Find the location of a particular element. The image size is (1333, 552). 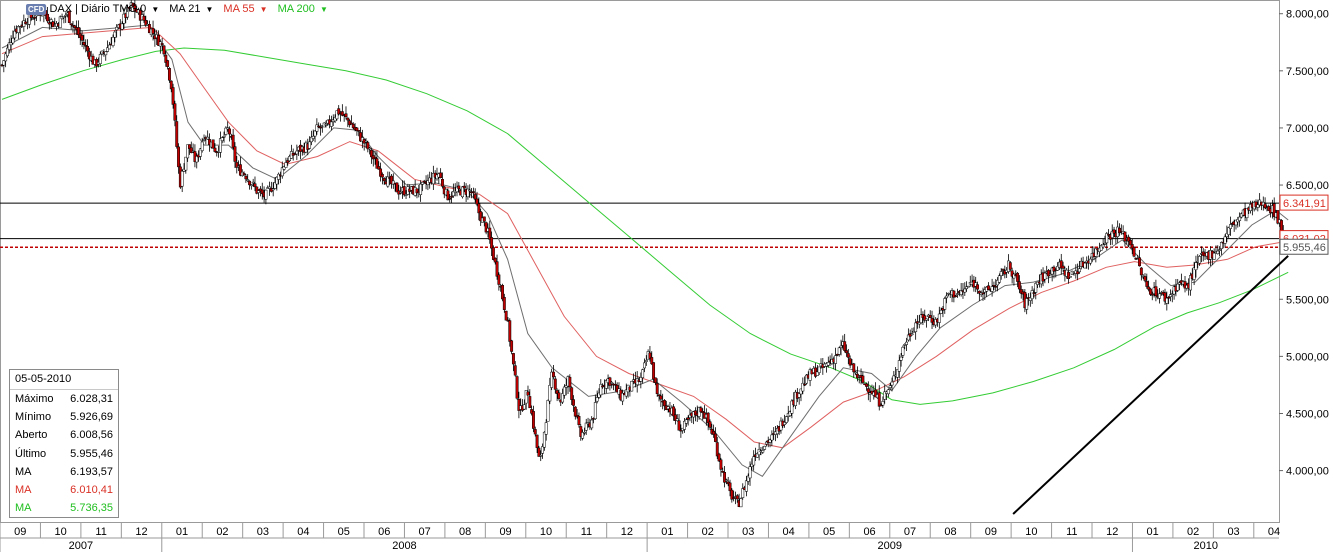

instrument-title: DAX | Diário TMG 0 ▼ is located at coordinates (104, 9).